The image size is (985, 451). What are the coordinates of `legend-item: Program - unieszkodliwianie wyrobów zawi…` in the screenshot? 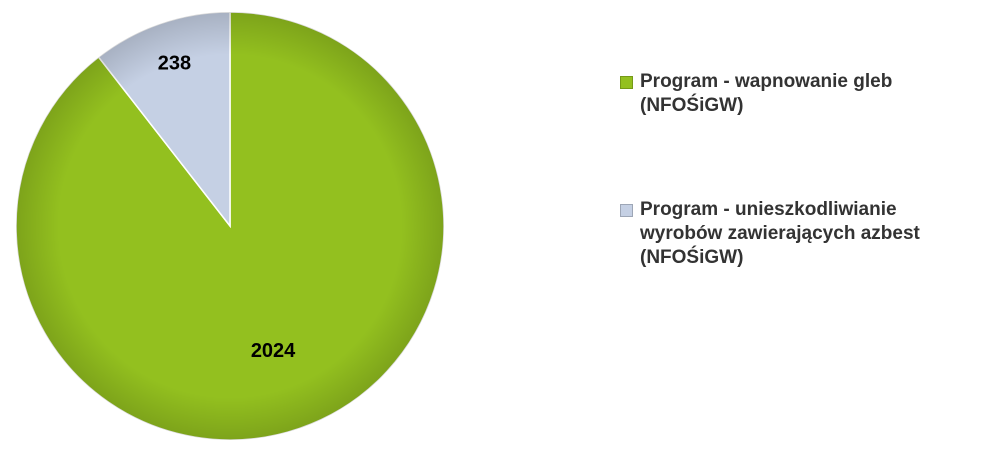 It's located at (792, 234).